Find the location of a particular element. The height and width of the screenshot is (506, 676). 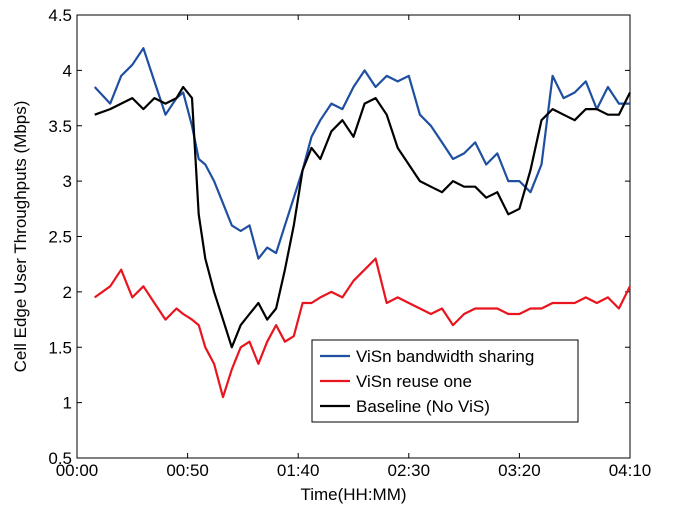

x-tick-label: 01:40 is located at coordinates (298, 470).